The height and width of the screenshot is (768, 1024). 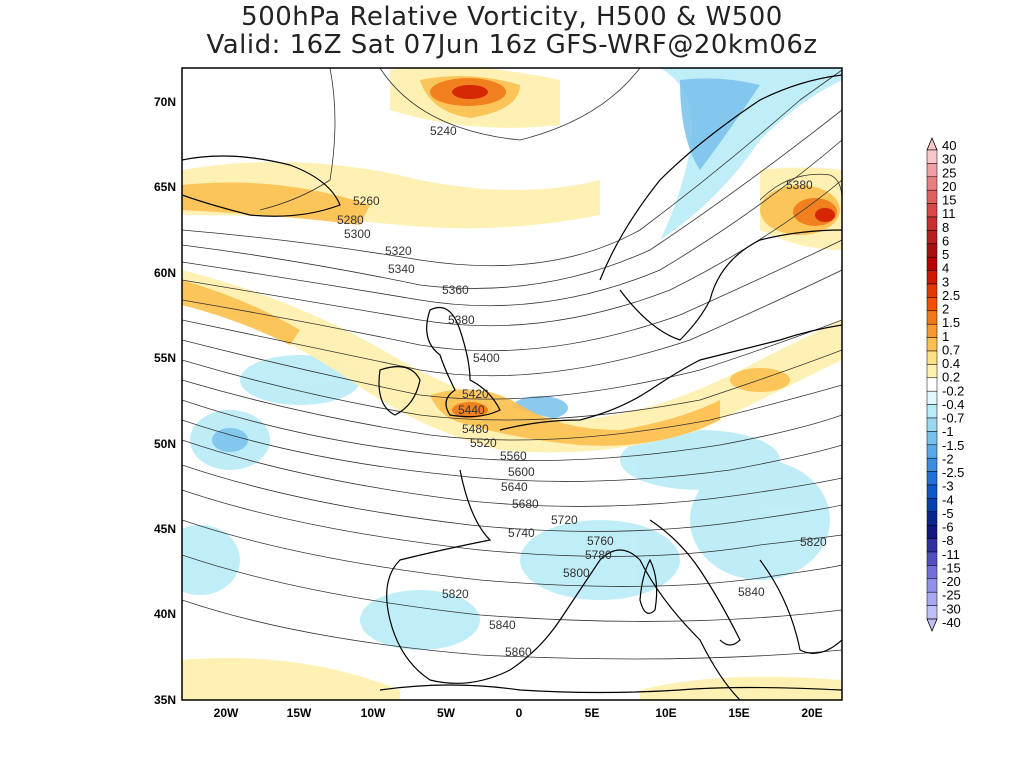 I want to click on contour-label: 5760, so click(x=600, y=541).